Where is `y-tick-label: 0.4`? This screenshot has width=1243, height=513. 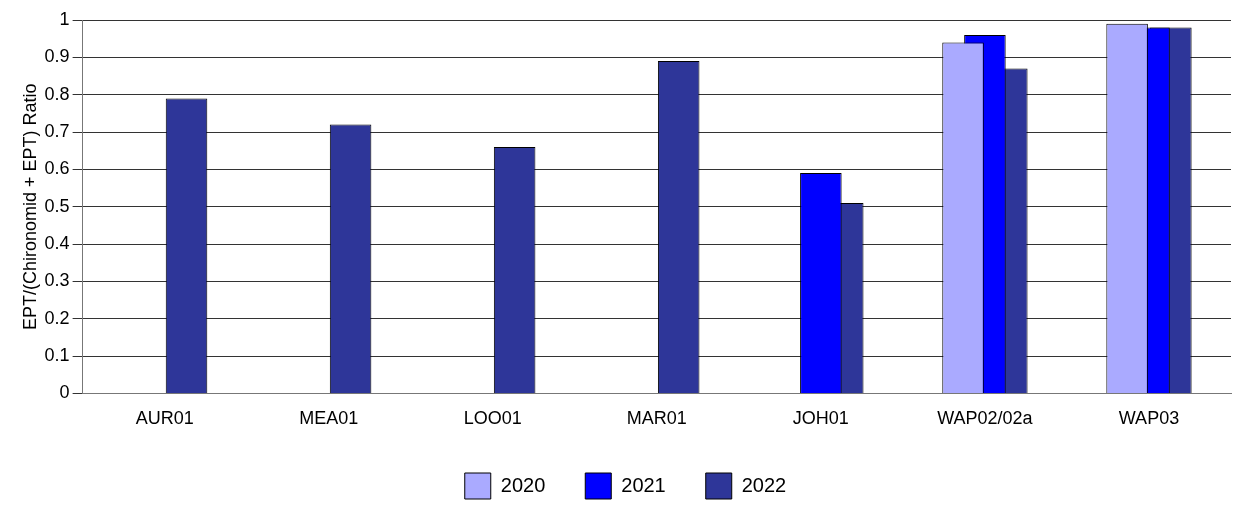
y-tick-label: 0.4 is located at coordinates (57, 243).